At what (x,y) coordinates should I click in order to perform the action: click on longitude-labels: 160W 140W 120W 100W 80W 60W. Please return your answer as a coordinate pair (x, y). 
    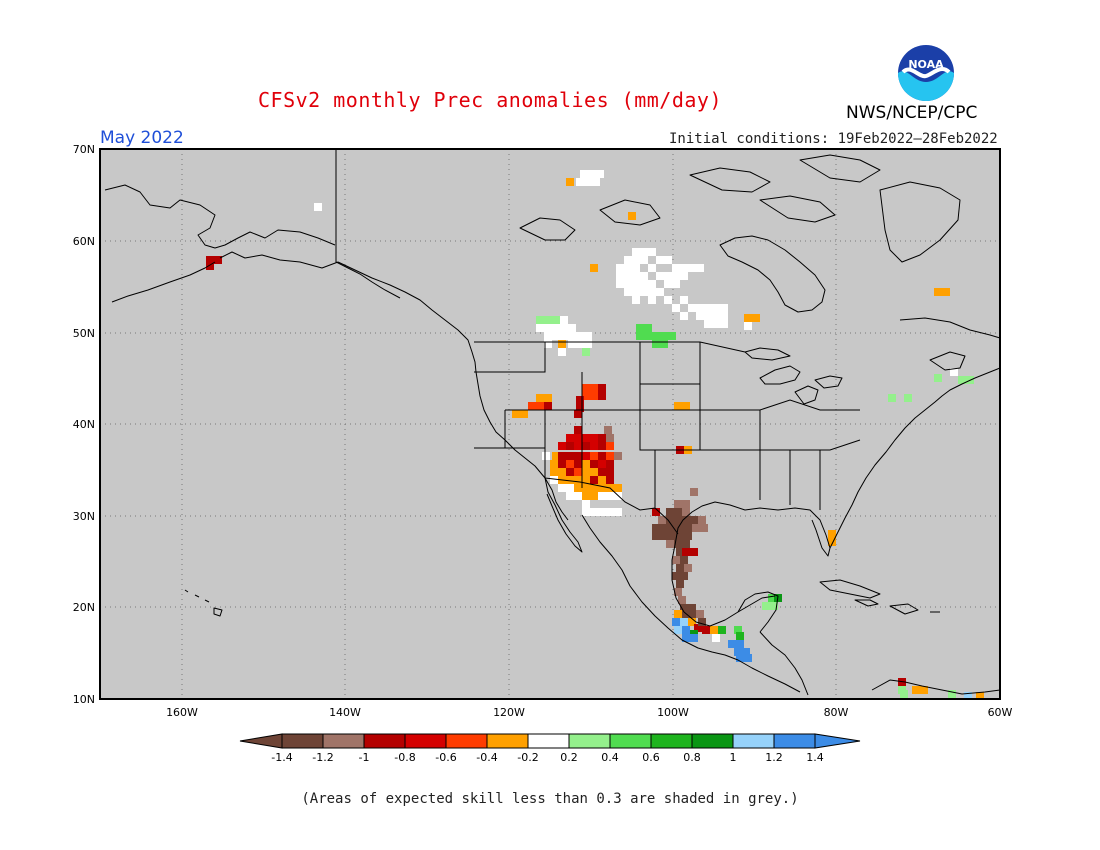
    Looking at the image, I should click on (589, 712).